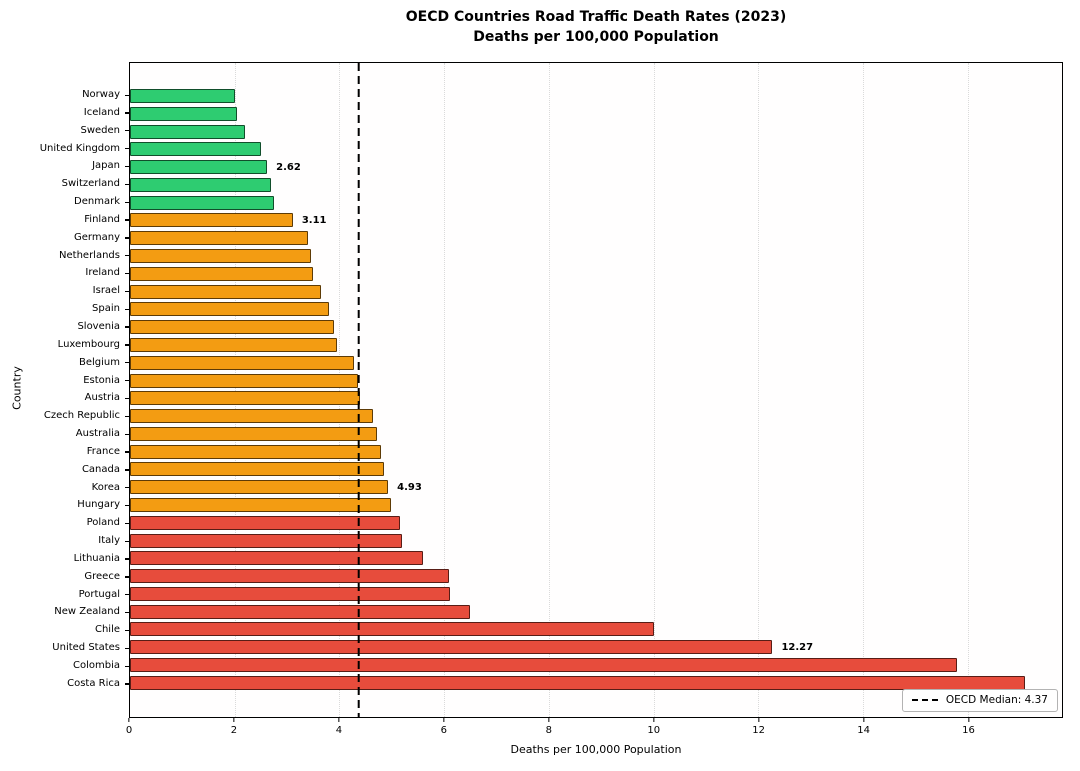 This screenshot has height=771, width=1080. I want to click on country-tick-label: Australia, so click(64, 434).